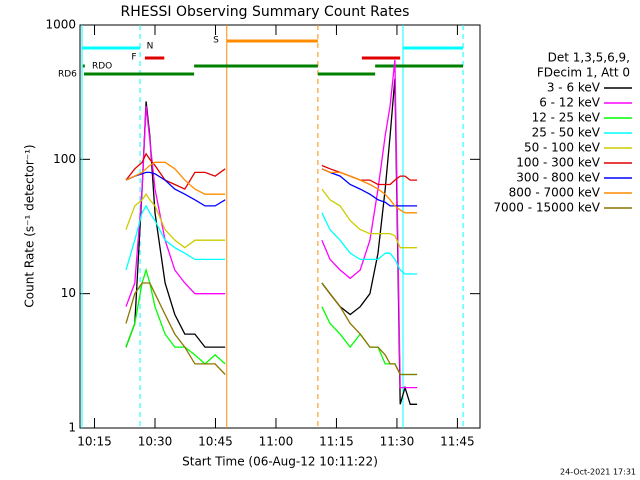 The image size is (640, 480). I want to click on x-tick-label: 11:00, so click(276, 442).